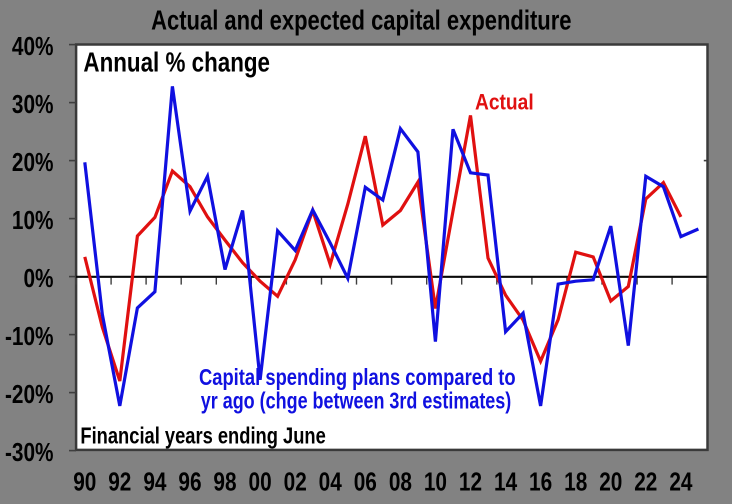 This screenshot has height=504, width=732. I want to click on svg-text: 20%, so click(33, 162).